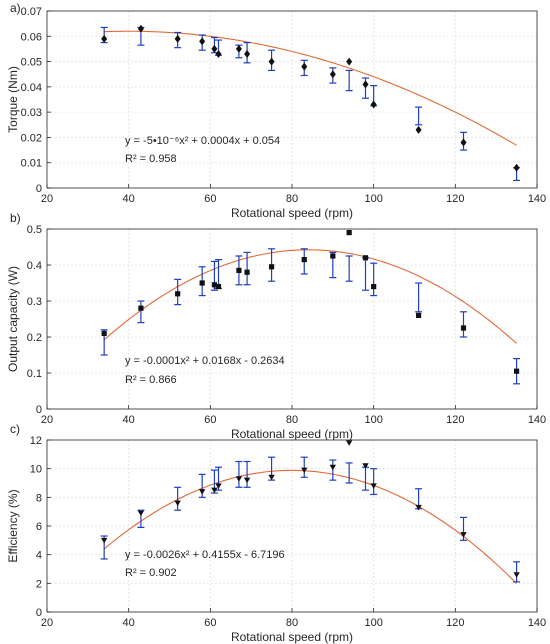  I want to click on y-tick-label: 0.2, so click(34, 338).